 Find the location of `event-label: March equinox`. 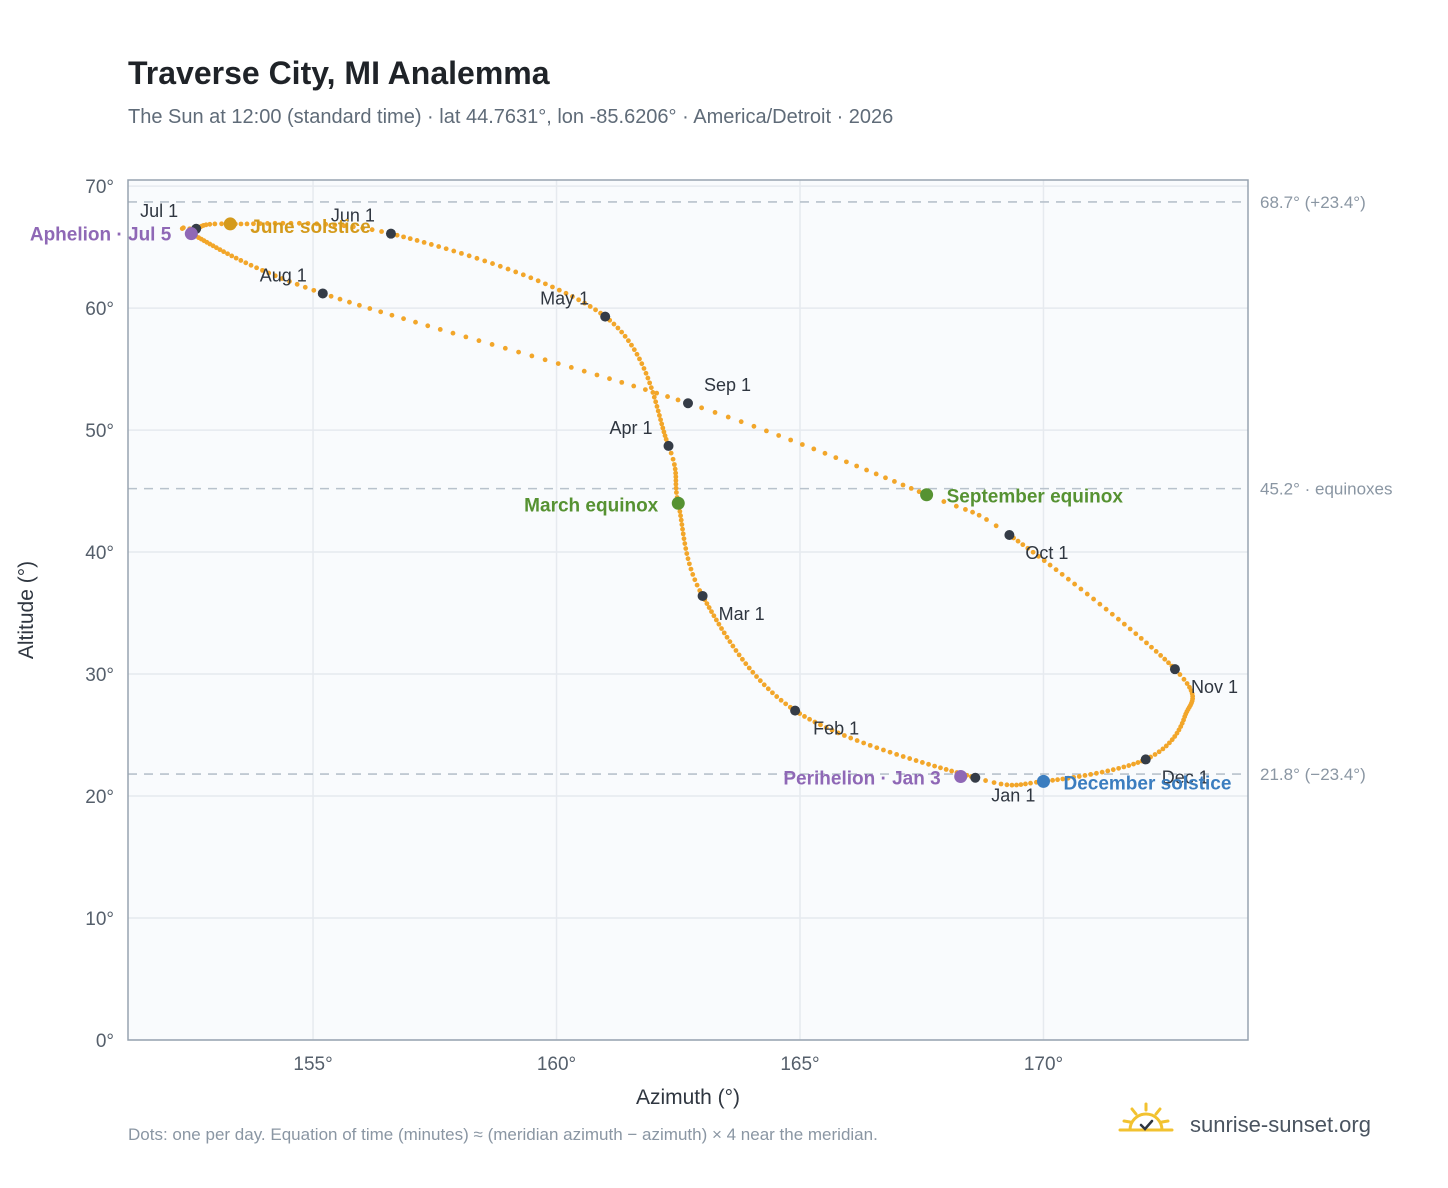

event-label: March equinox is located at coordinates (591, 505).